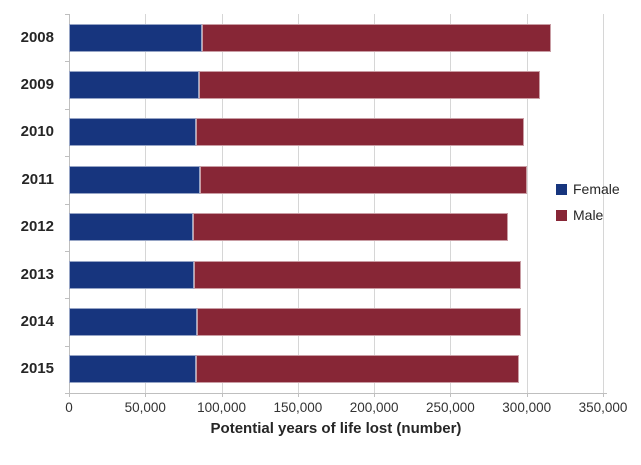 Image resolution: width=641 pixels, height=465 pixels. I want to click on legend-entry-female: Female, so click(588, 189).